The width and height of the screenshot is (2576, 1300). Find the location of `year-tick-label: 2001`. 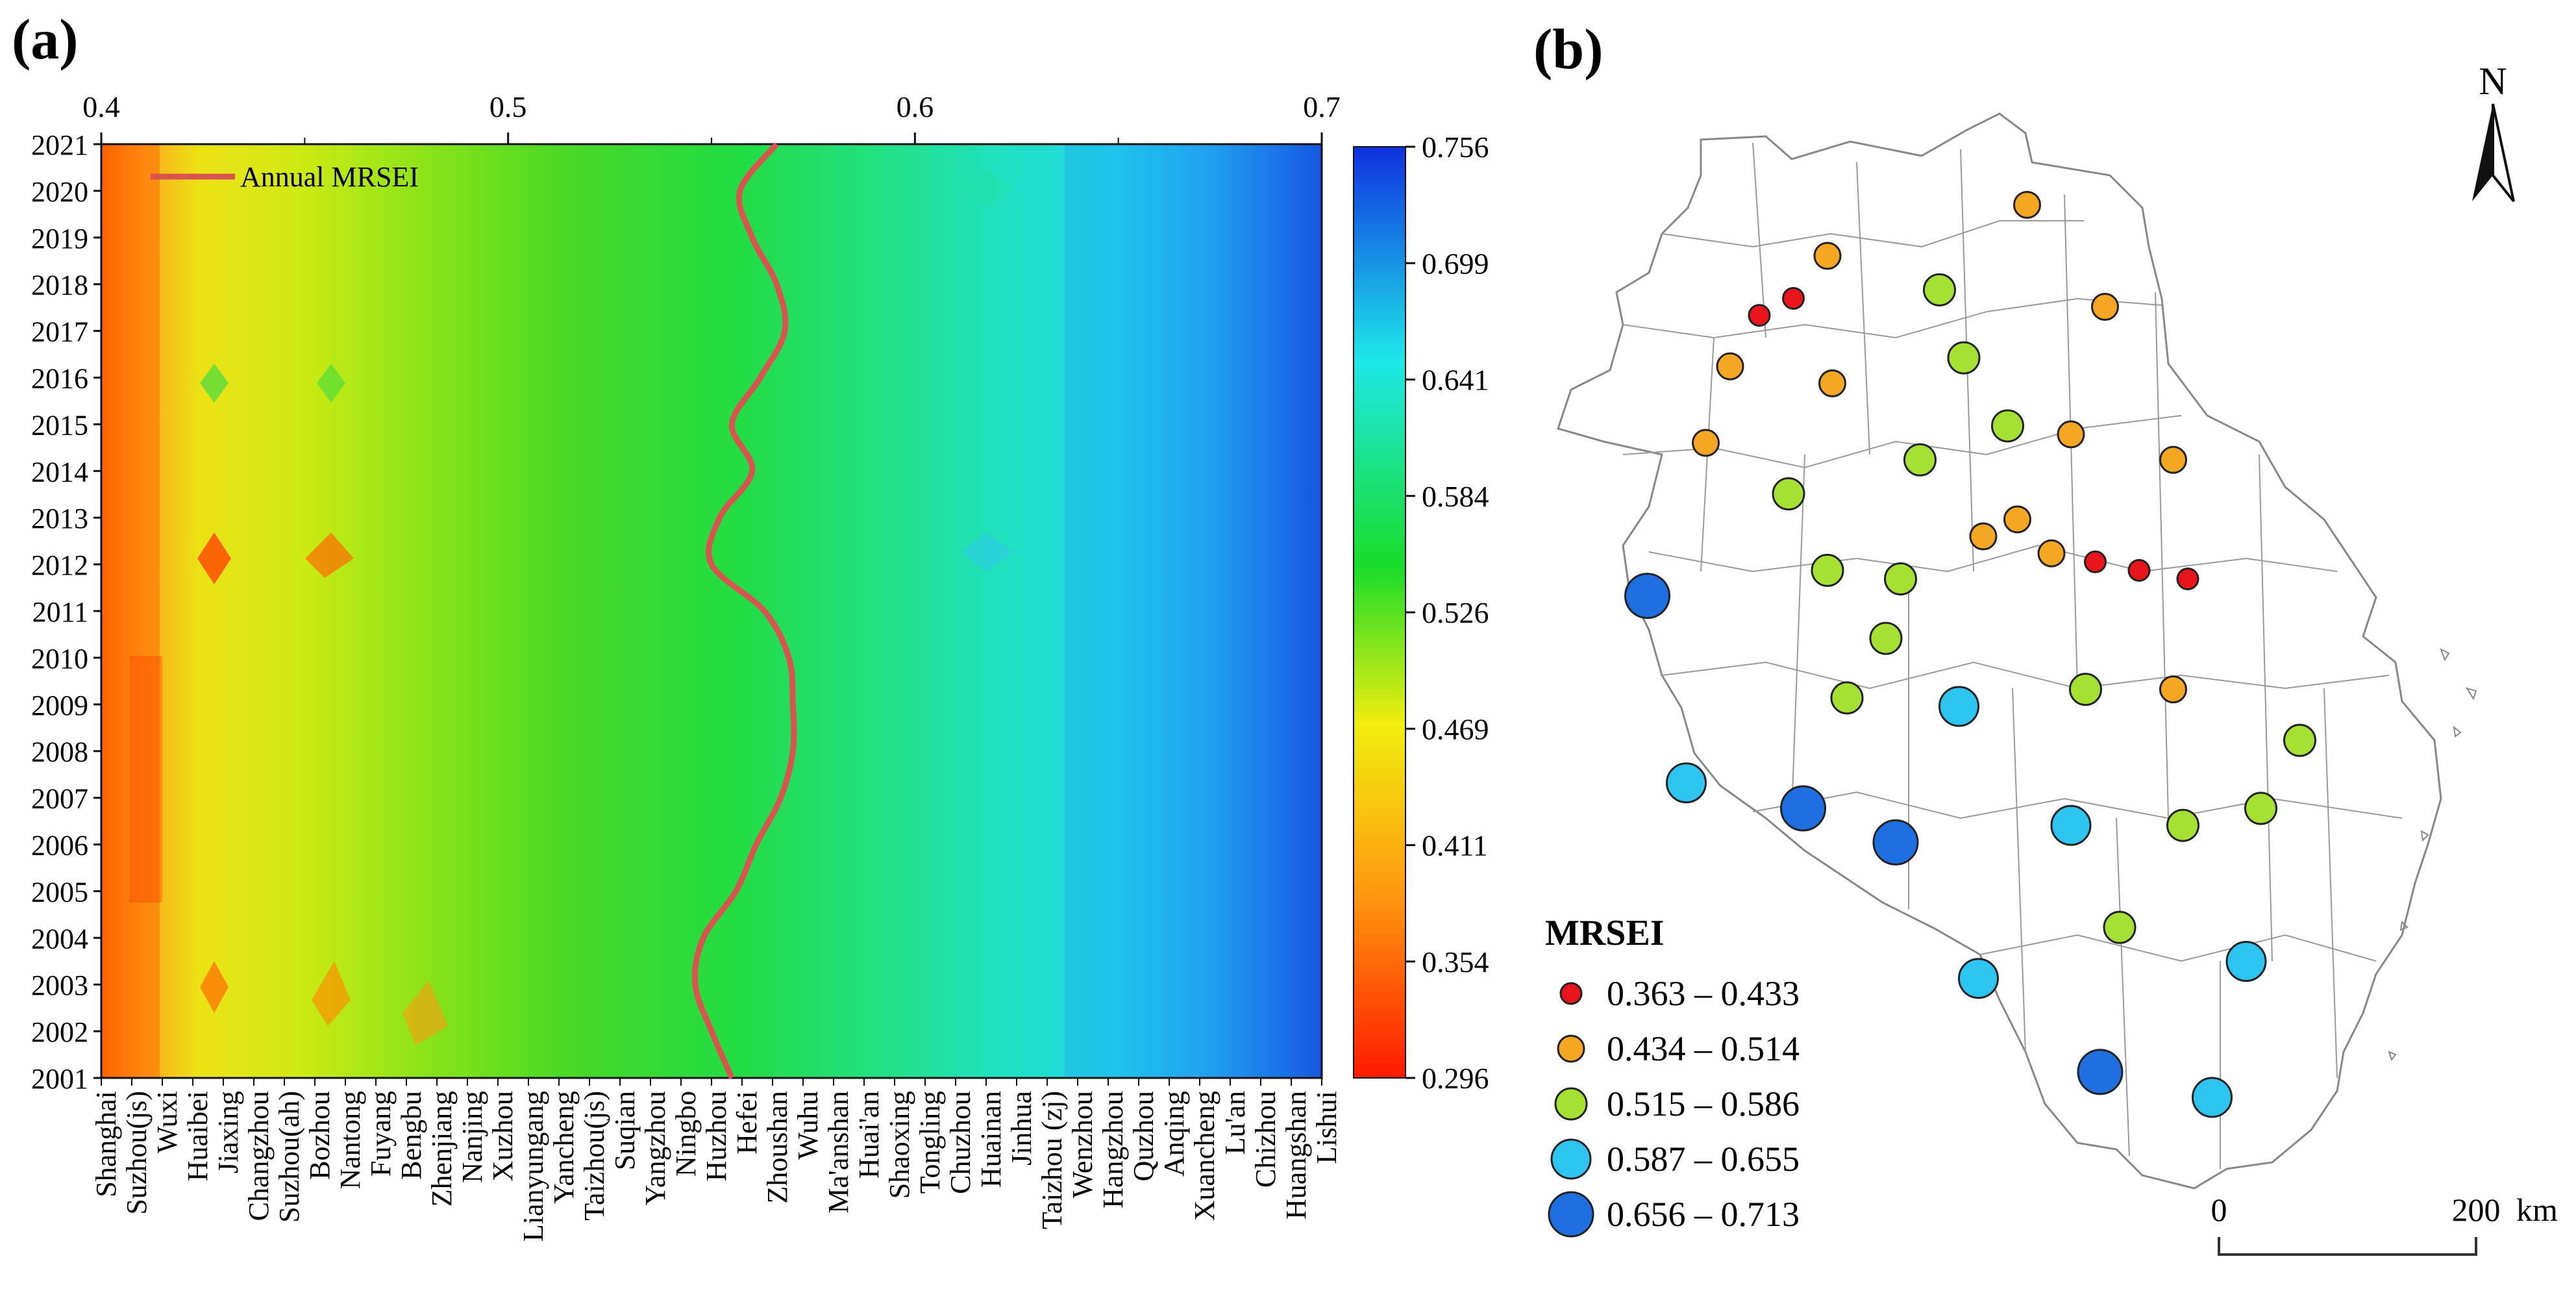

year-tick-label: 2001 is located at coordinates (59, 1079).